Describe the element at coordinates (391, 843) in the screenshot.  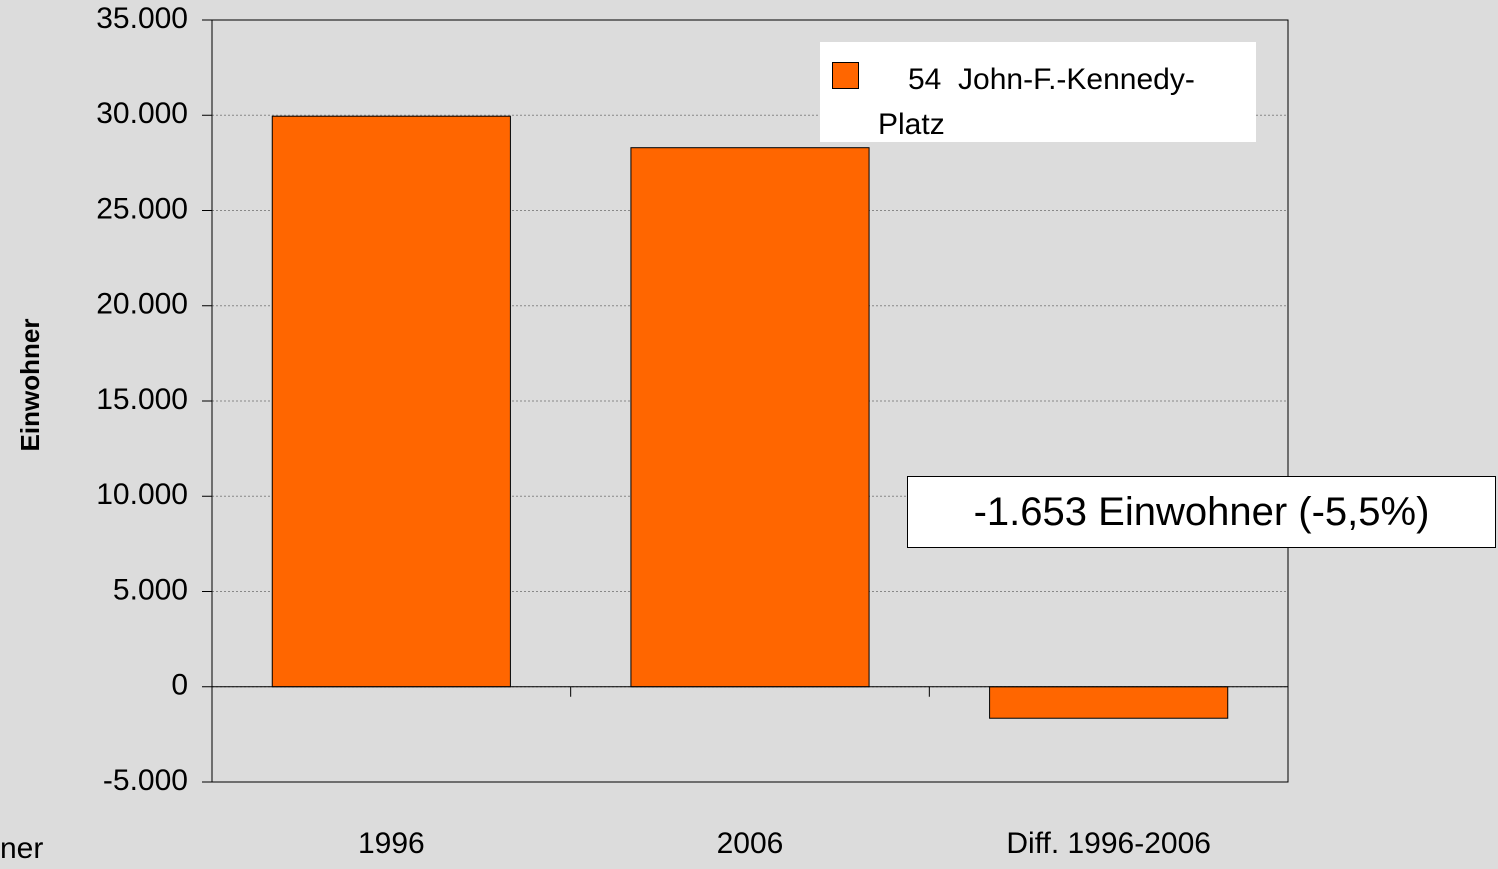
I see `x-tick-label: 1996` at that location.